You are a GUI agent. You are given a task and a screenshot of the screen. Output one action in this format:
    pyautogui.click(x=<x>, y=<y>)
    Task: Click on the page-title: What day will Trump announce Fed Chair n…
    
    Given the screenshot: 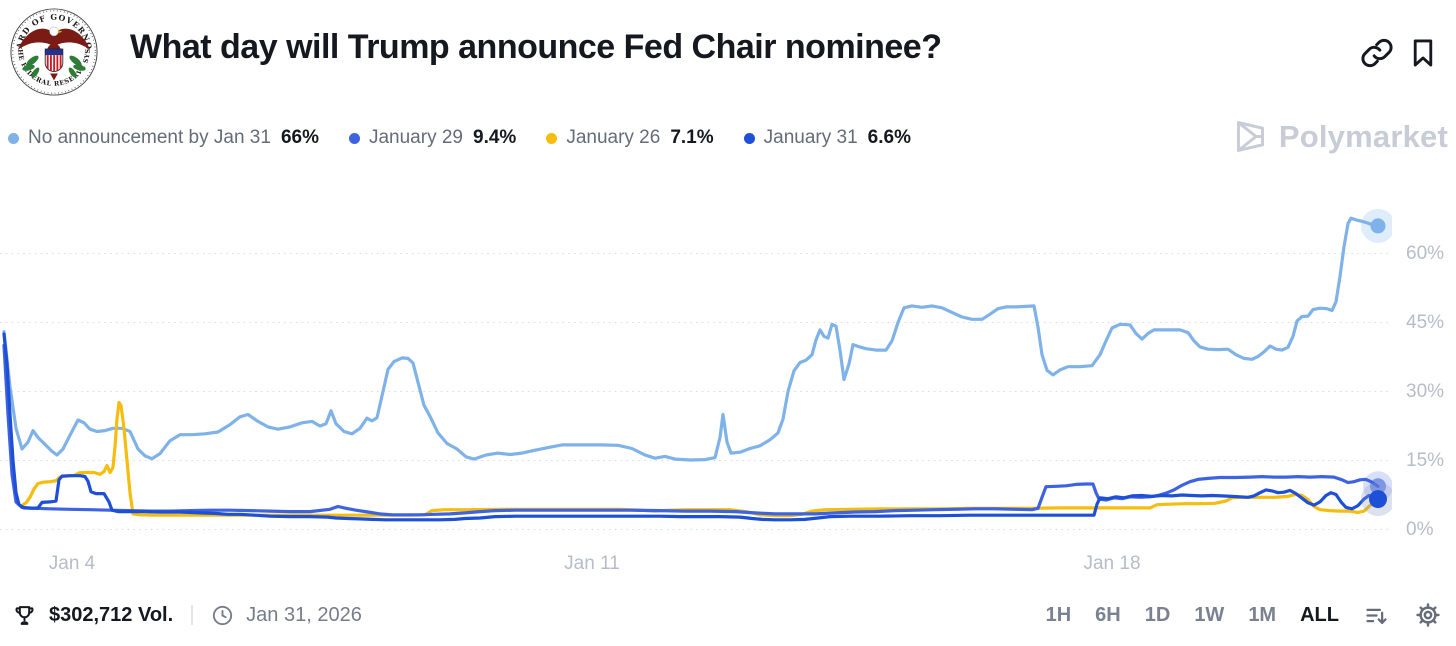 What is the action you would take?
    pyautogui.click(x=536, y=47)
    